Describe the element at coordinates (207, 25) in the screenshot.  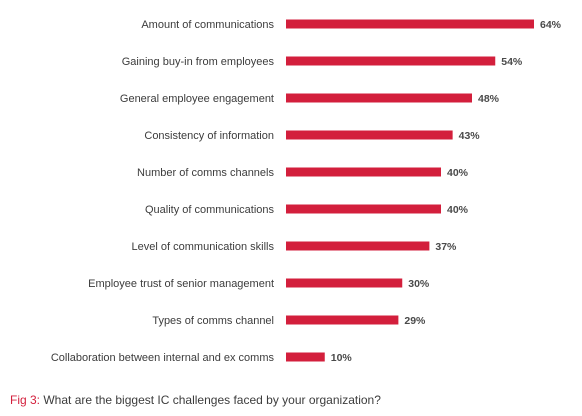
I see `category-label: Amount of communications` at that location.